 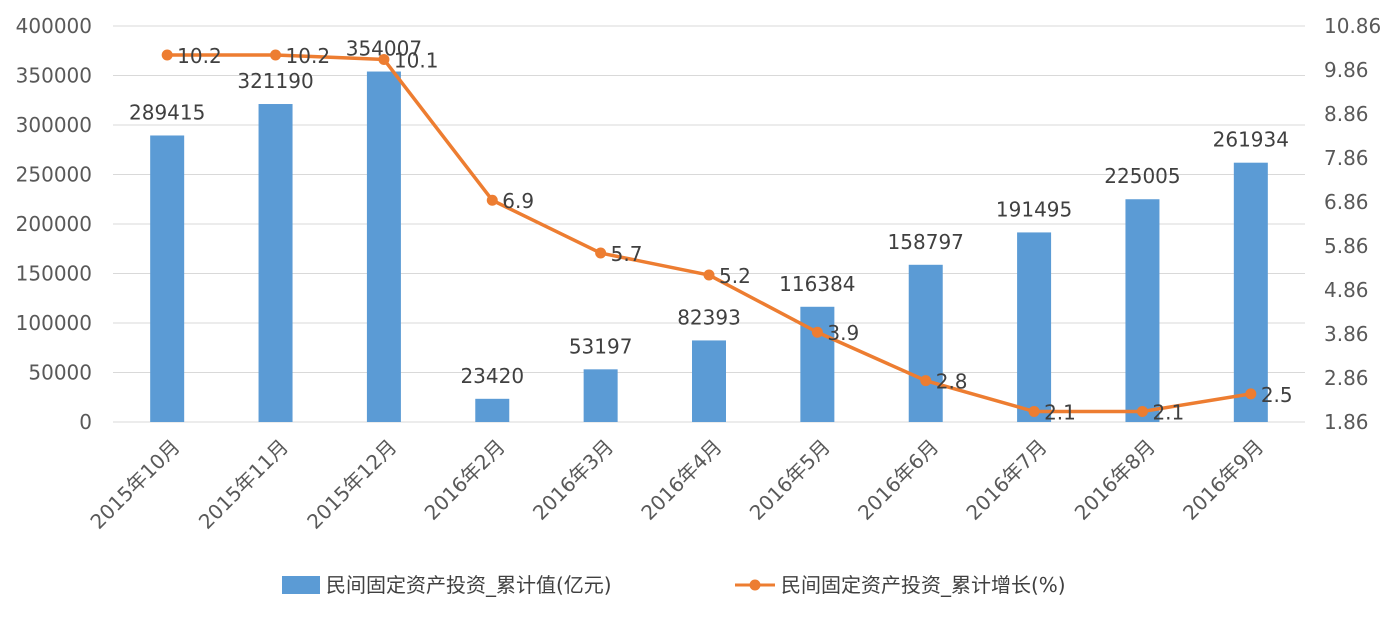 I want to click on right-tick-label: 4.86, so click(x=1346, y=290).